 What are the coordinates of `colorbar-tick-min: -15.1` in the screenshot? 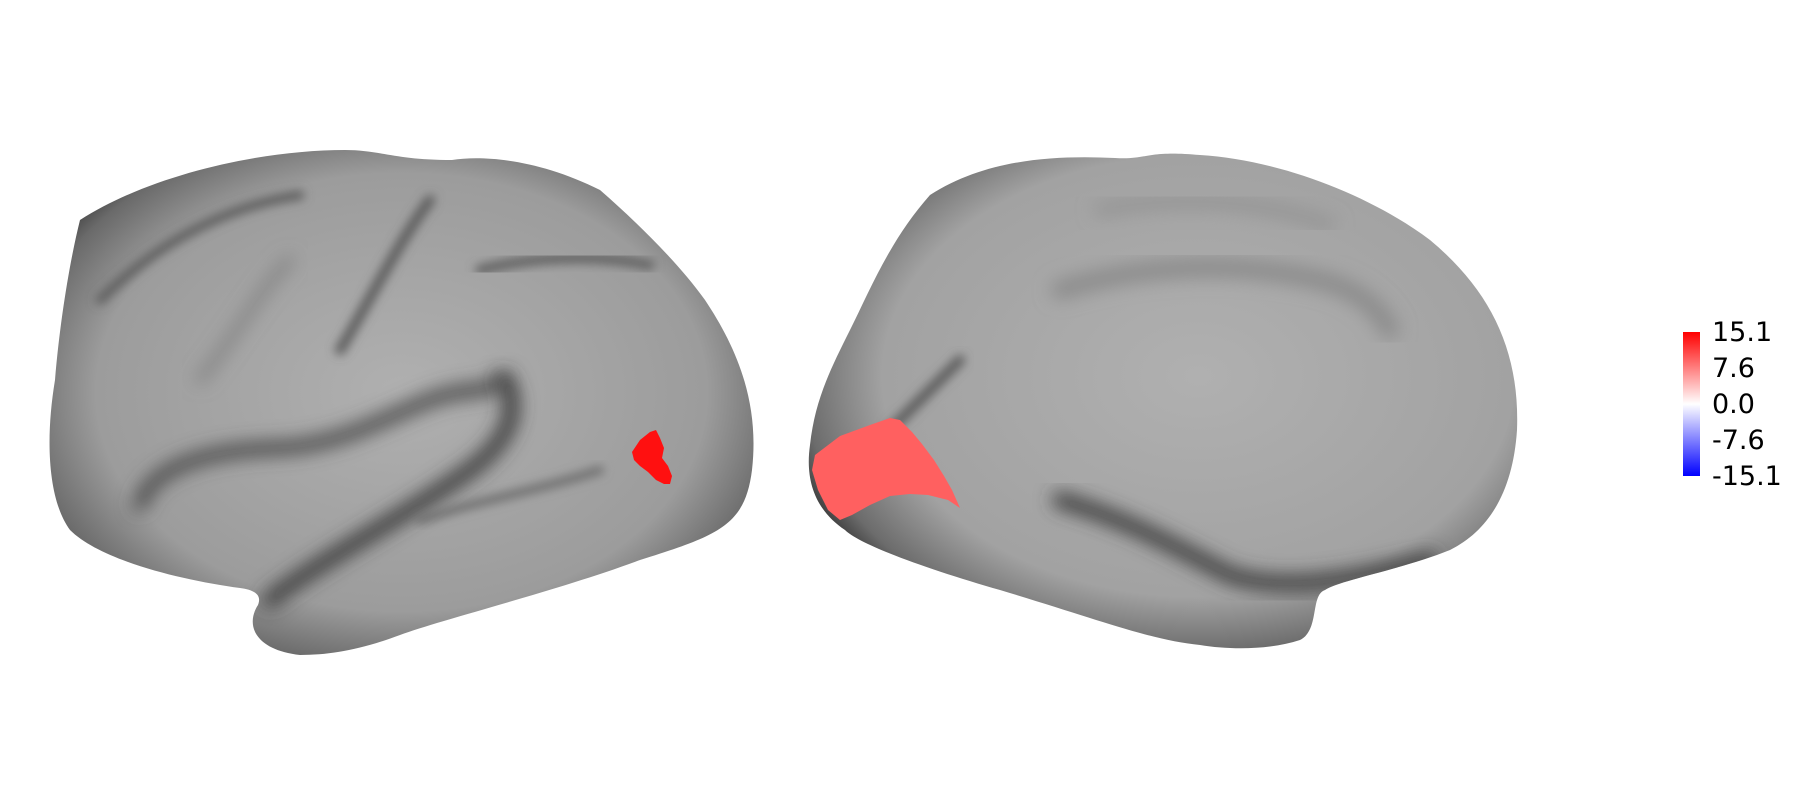 It's located at (1747, 476).